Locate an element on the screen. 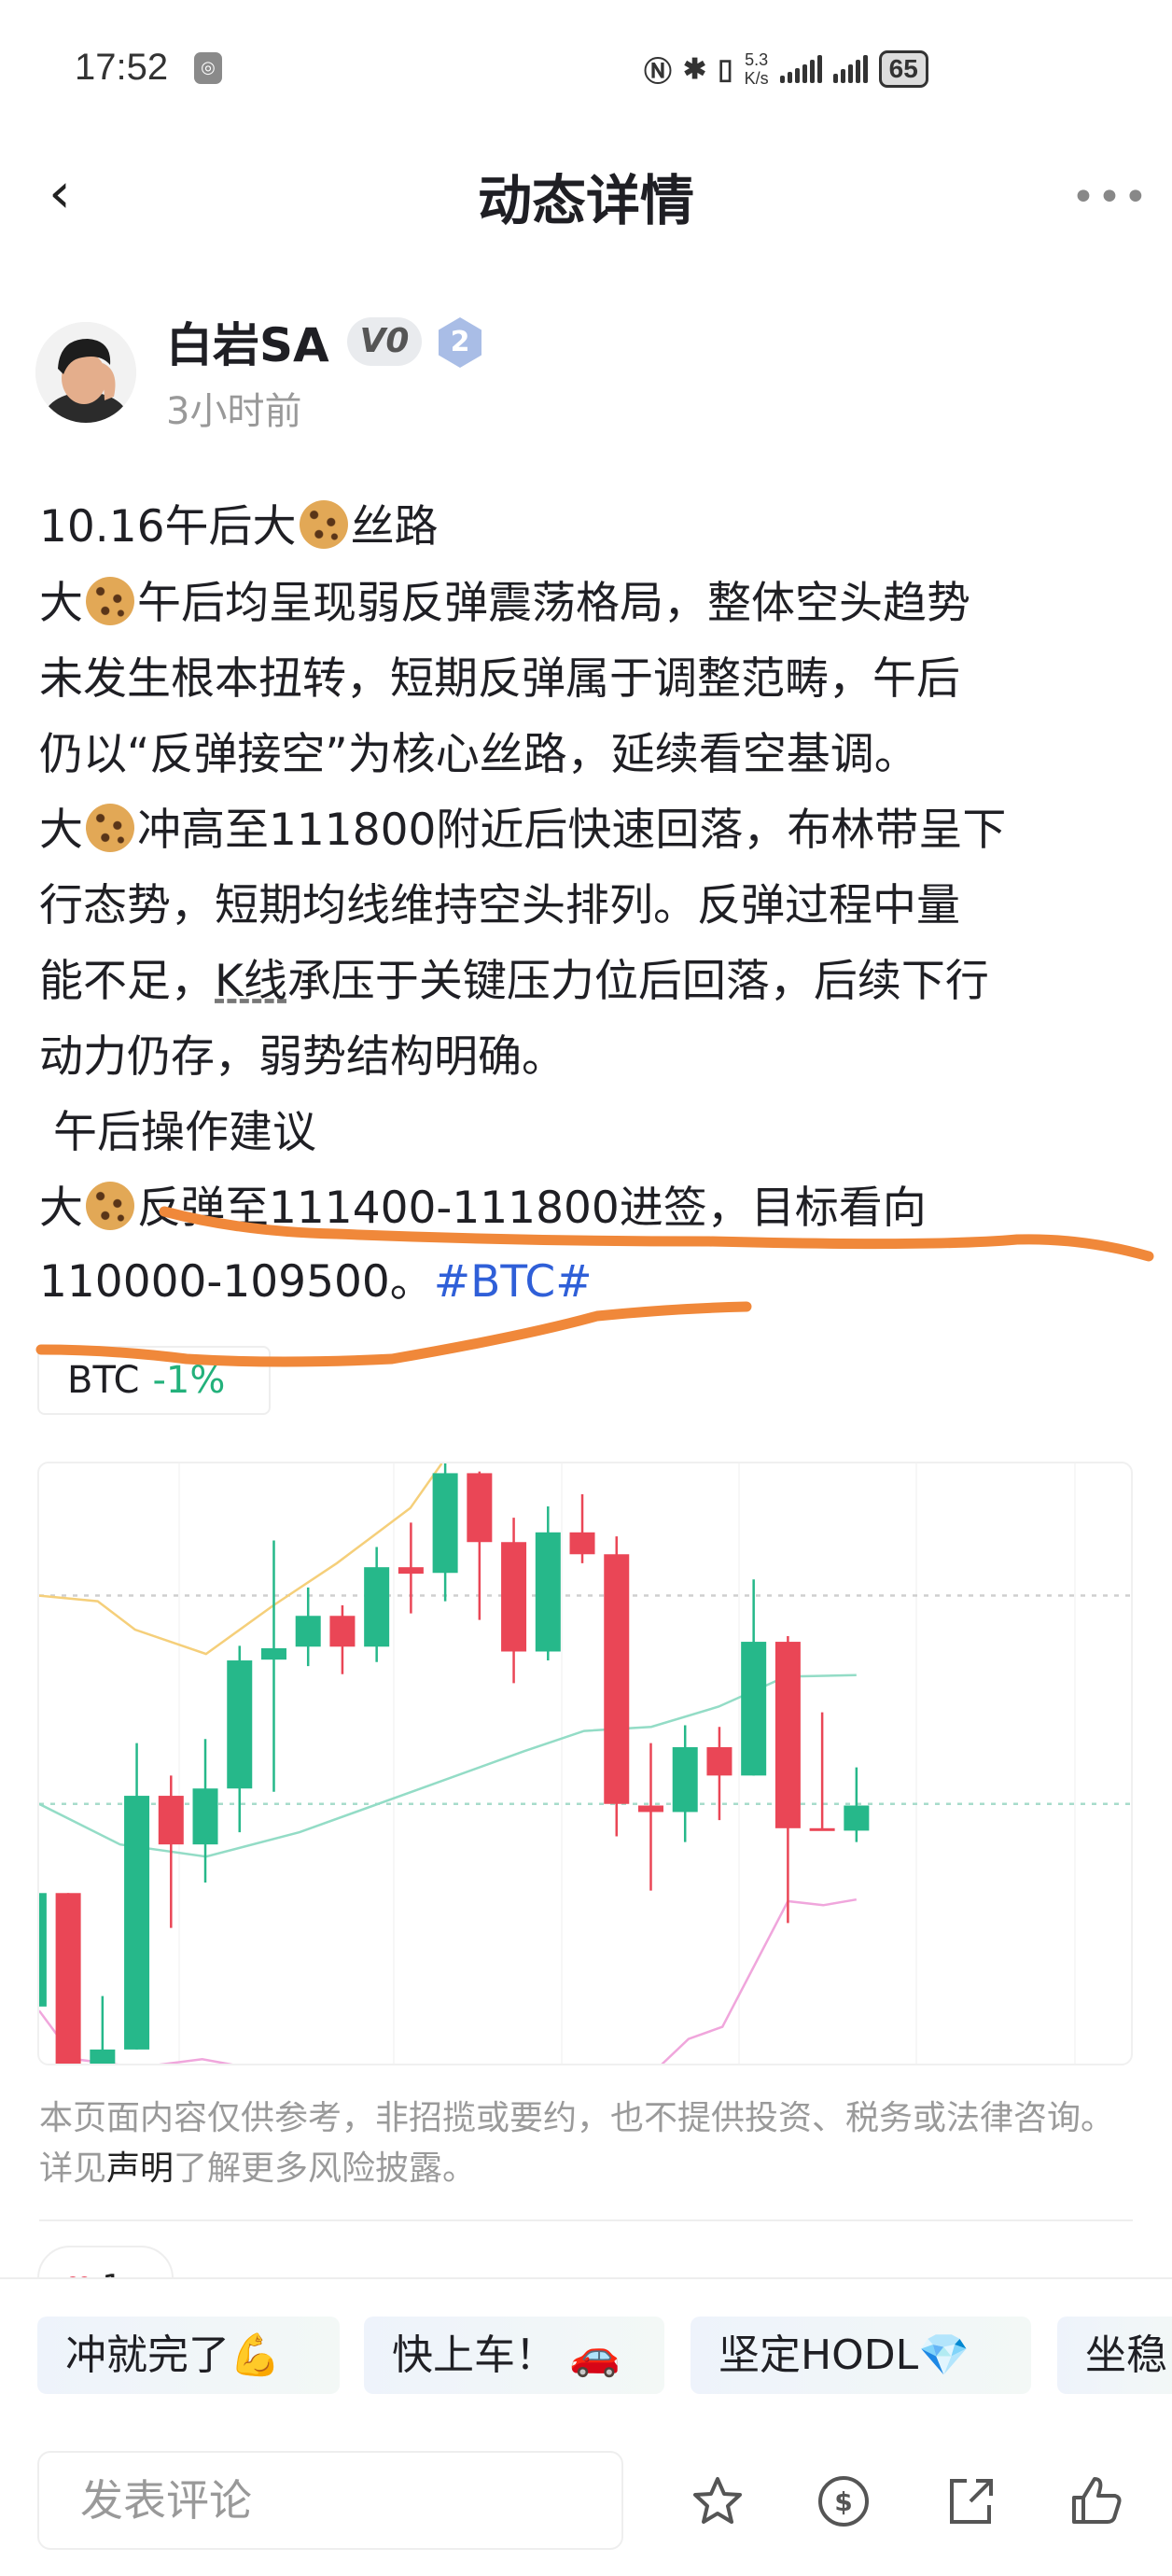  quick-reply-chip: 冲就完了💪 is located at coordinates (188, 2355).